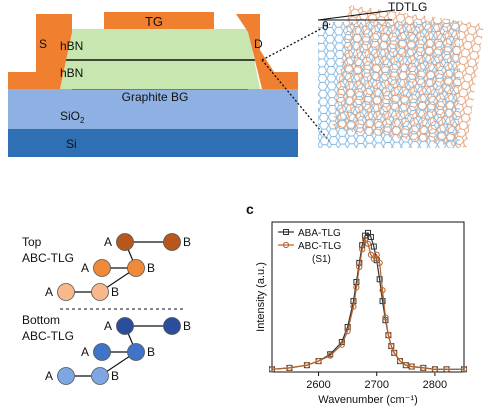 This screenshot has width=488, height=411. I want to click on hbn-stack, so click(160, 59).